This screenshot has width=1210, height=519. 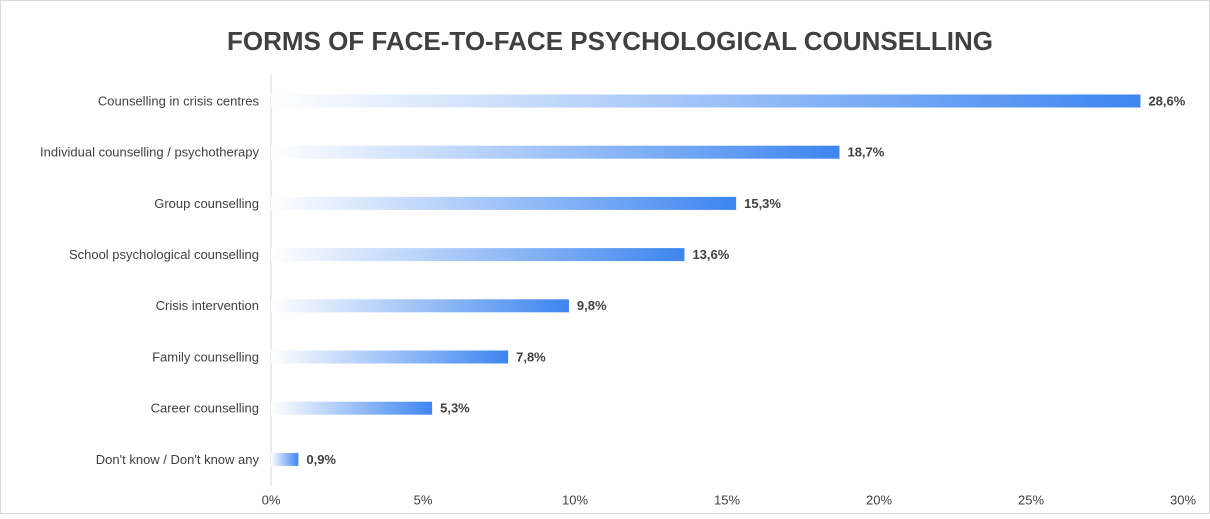 I want to click on value-label: 0,9%, so click(x=321, y=459).